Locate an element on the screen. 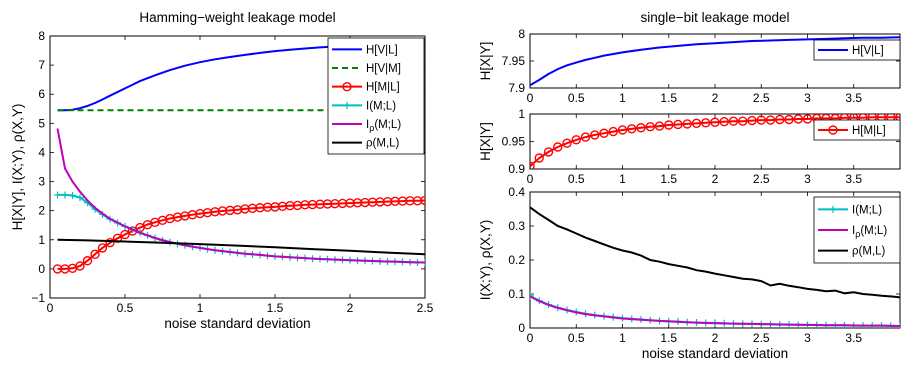 The width and height of the screenshot is (901, 367). y-tick-label: −1 is located at coordinates (38, 298).